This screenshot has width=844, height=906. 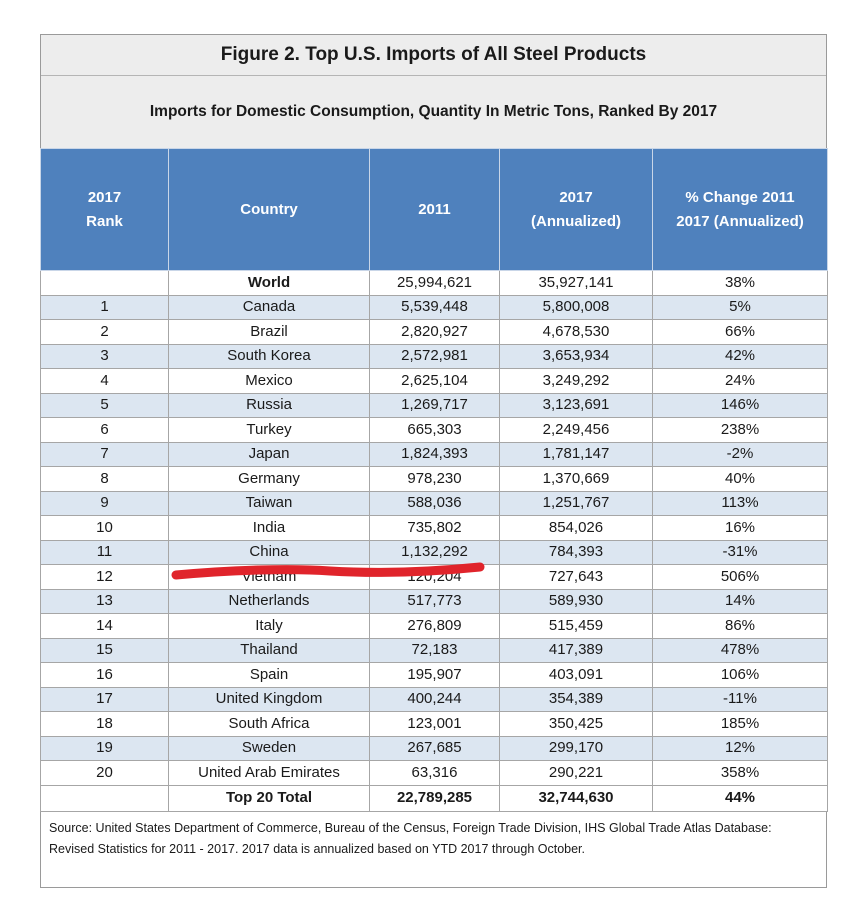 What do you see at coordinates (740, 748) in the screenshot?
I see `cell-change: 12%` at bounding box center [740, 748].